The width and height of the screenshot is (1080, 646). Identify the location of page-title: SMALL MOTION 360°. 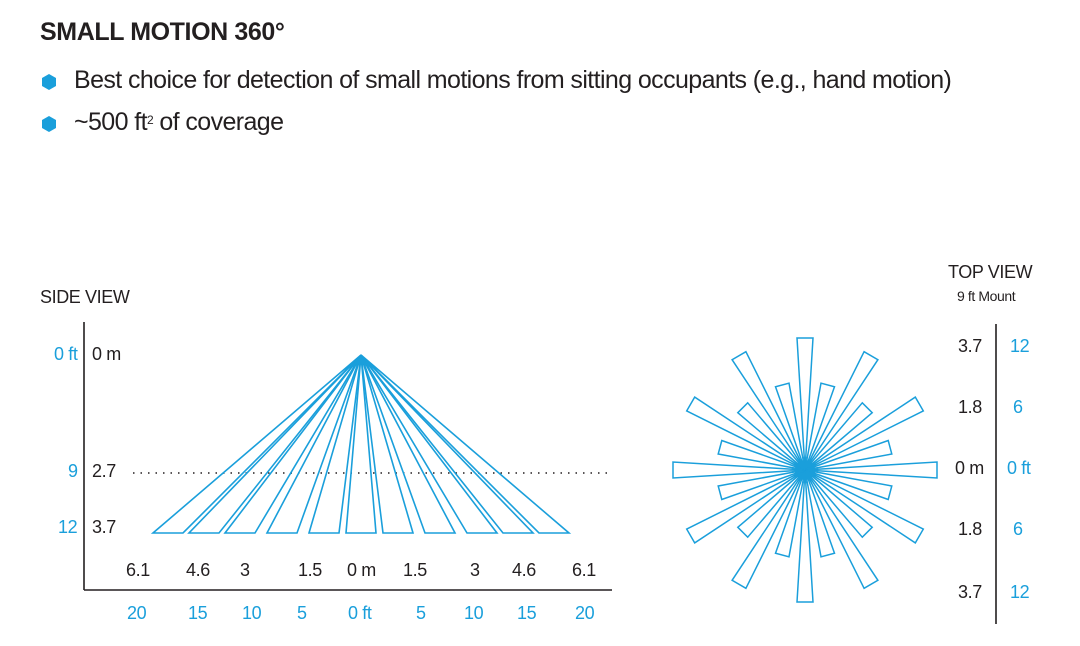
(162, 32).